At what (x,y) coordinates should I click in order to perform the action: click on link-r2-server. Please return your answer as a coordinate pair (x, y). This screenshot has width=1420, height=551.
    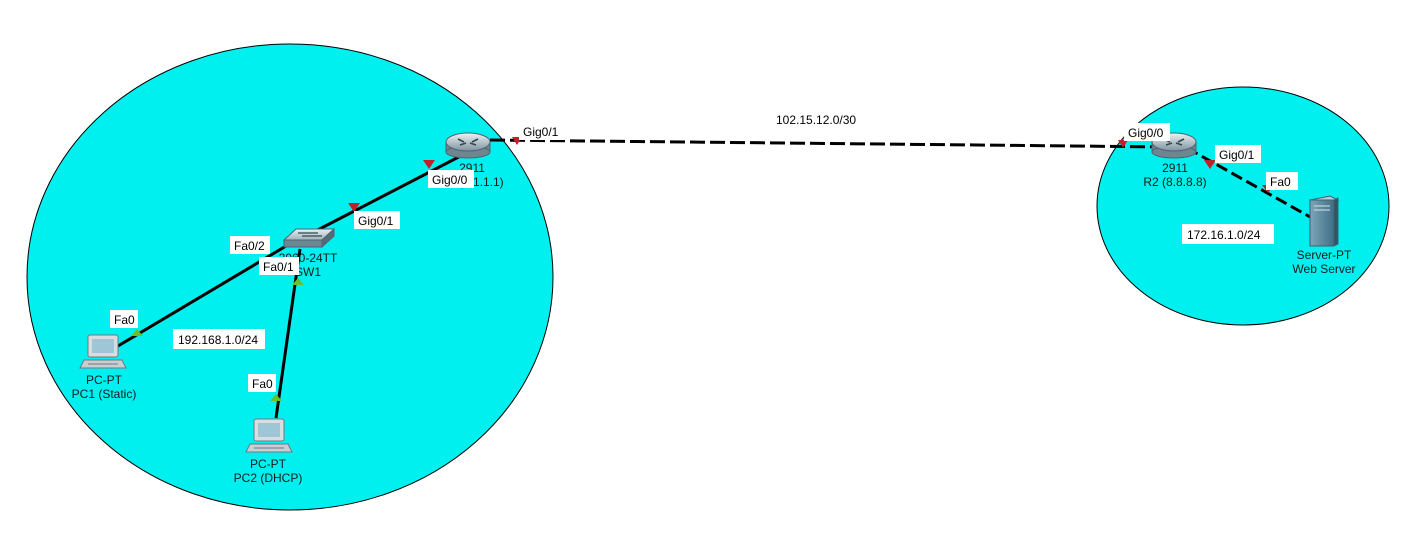
    Looking at the image, I should click on (1249, 183).